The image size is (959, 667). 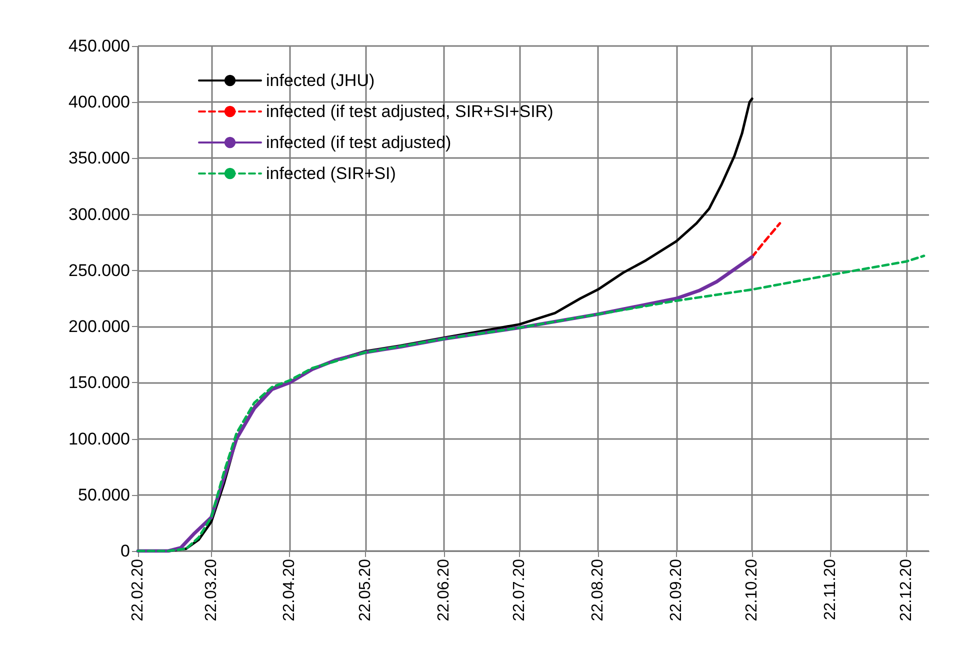 I want to click on x-tick-label: 22.07.20, so click(x=519, y=590).